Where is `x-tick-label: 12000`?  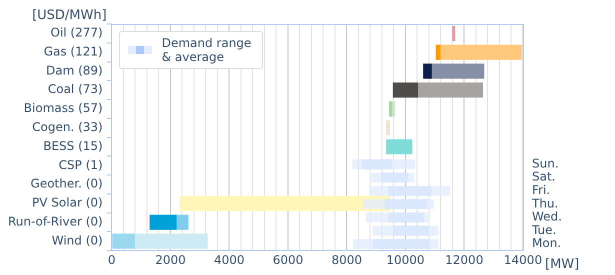 x-tick-label: 12000 is located at coordinates (464, 259).